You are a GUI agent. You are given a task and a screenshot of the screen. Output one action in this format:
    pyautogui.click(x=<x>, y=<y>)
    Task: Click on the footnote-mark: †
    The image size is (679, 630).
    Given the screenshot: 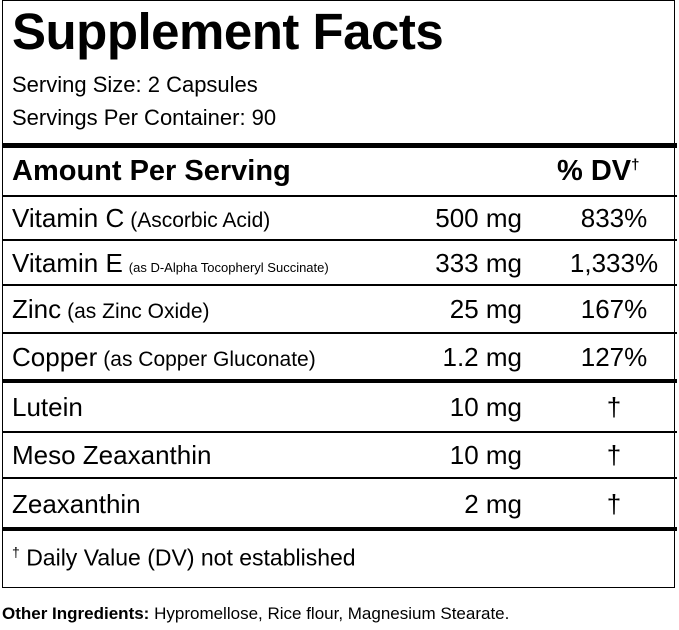 What is the action you would take?
    pyautogui.click(x=16, y=552)
    